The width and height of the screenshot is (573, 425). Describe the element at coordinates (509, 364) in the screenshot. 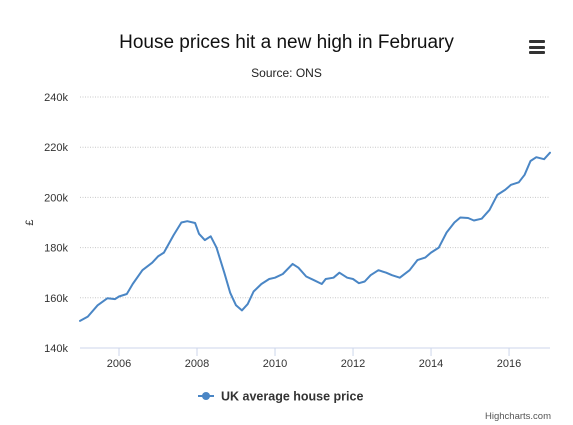

I see `x-tick-label: 2016` at that location.